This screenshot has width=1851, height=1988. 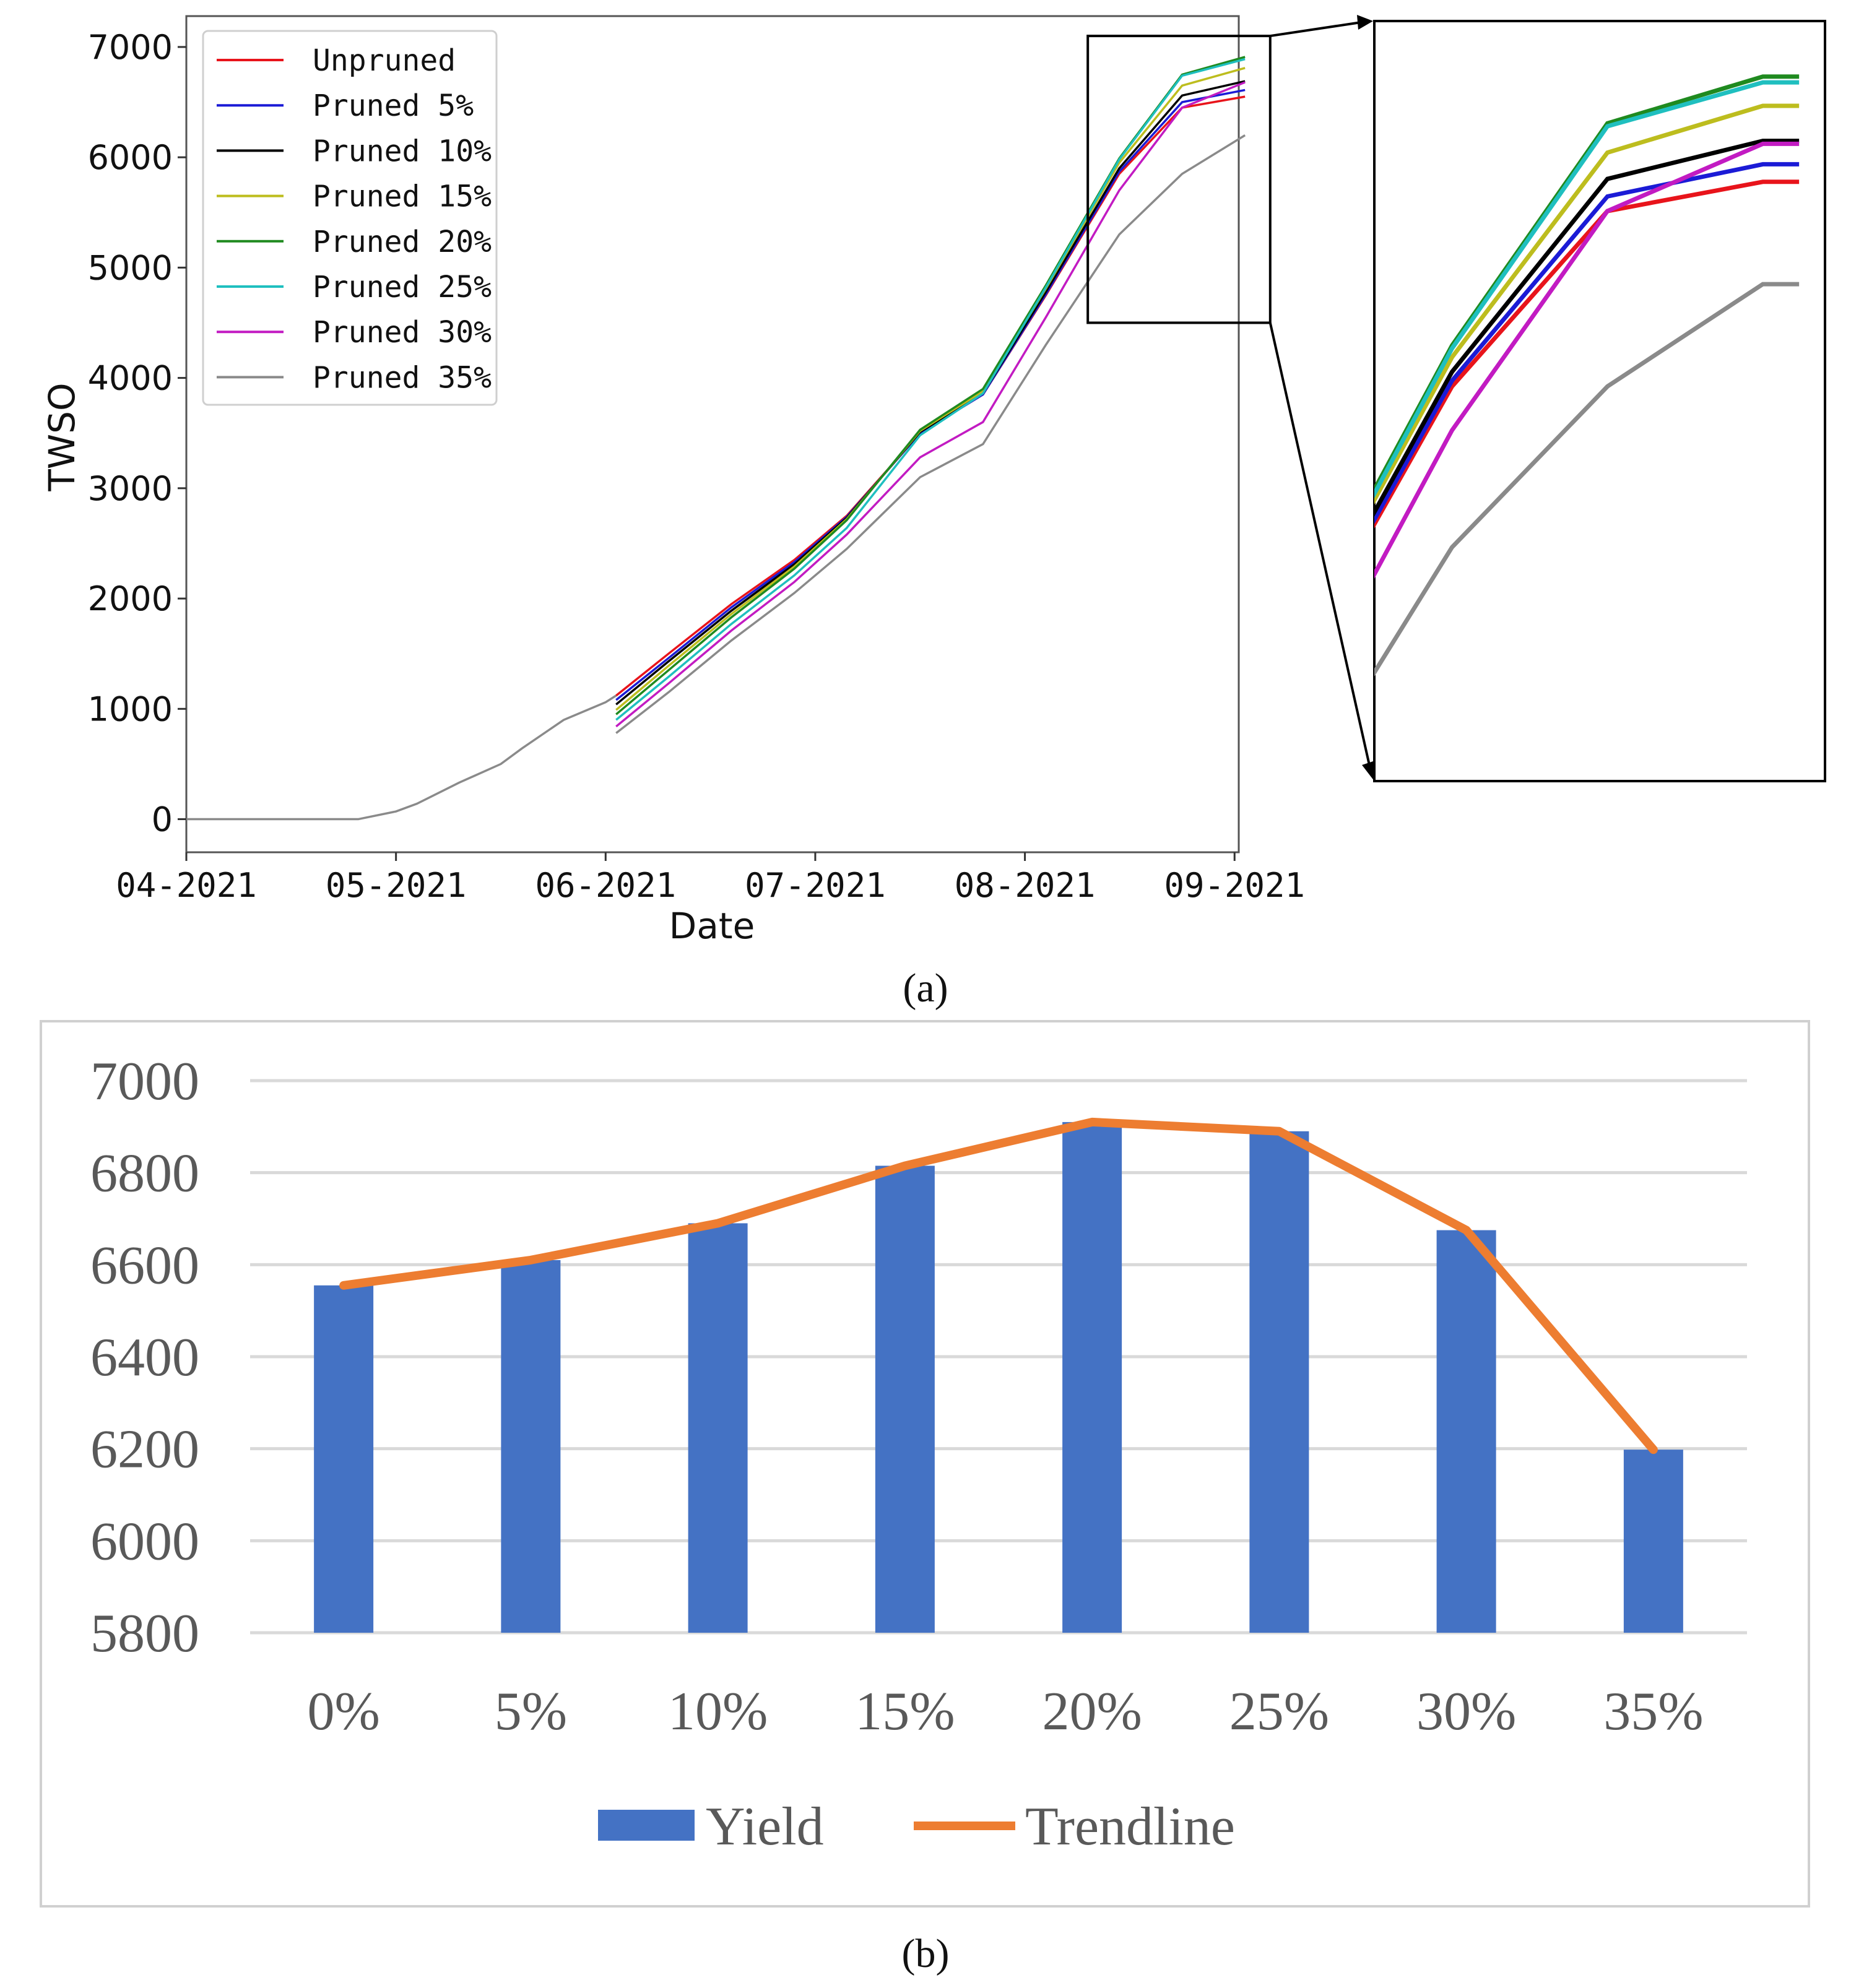 I want to click on y-tick-label: 6200, so click(x=144, y=1450).